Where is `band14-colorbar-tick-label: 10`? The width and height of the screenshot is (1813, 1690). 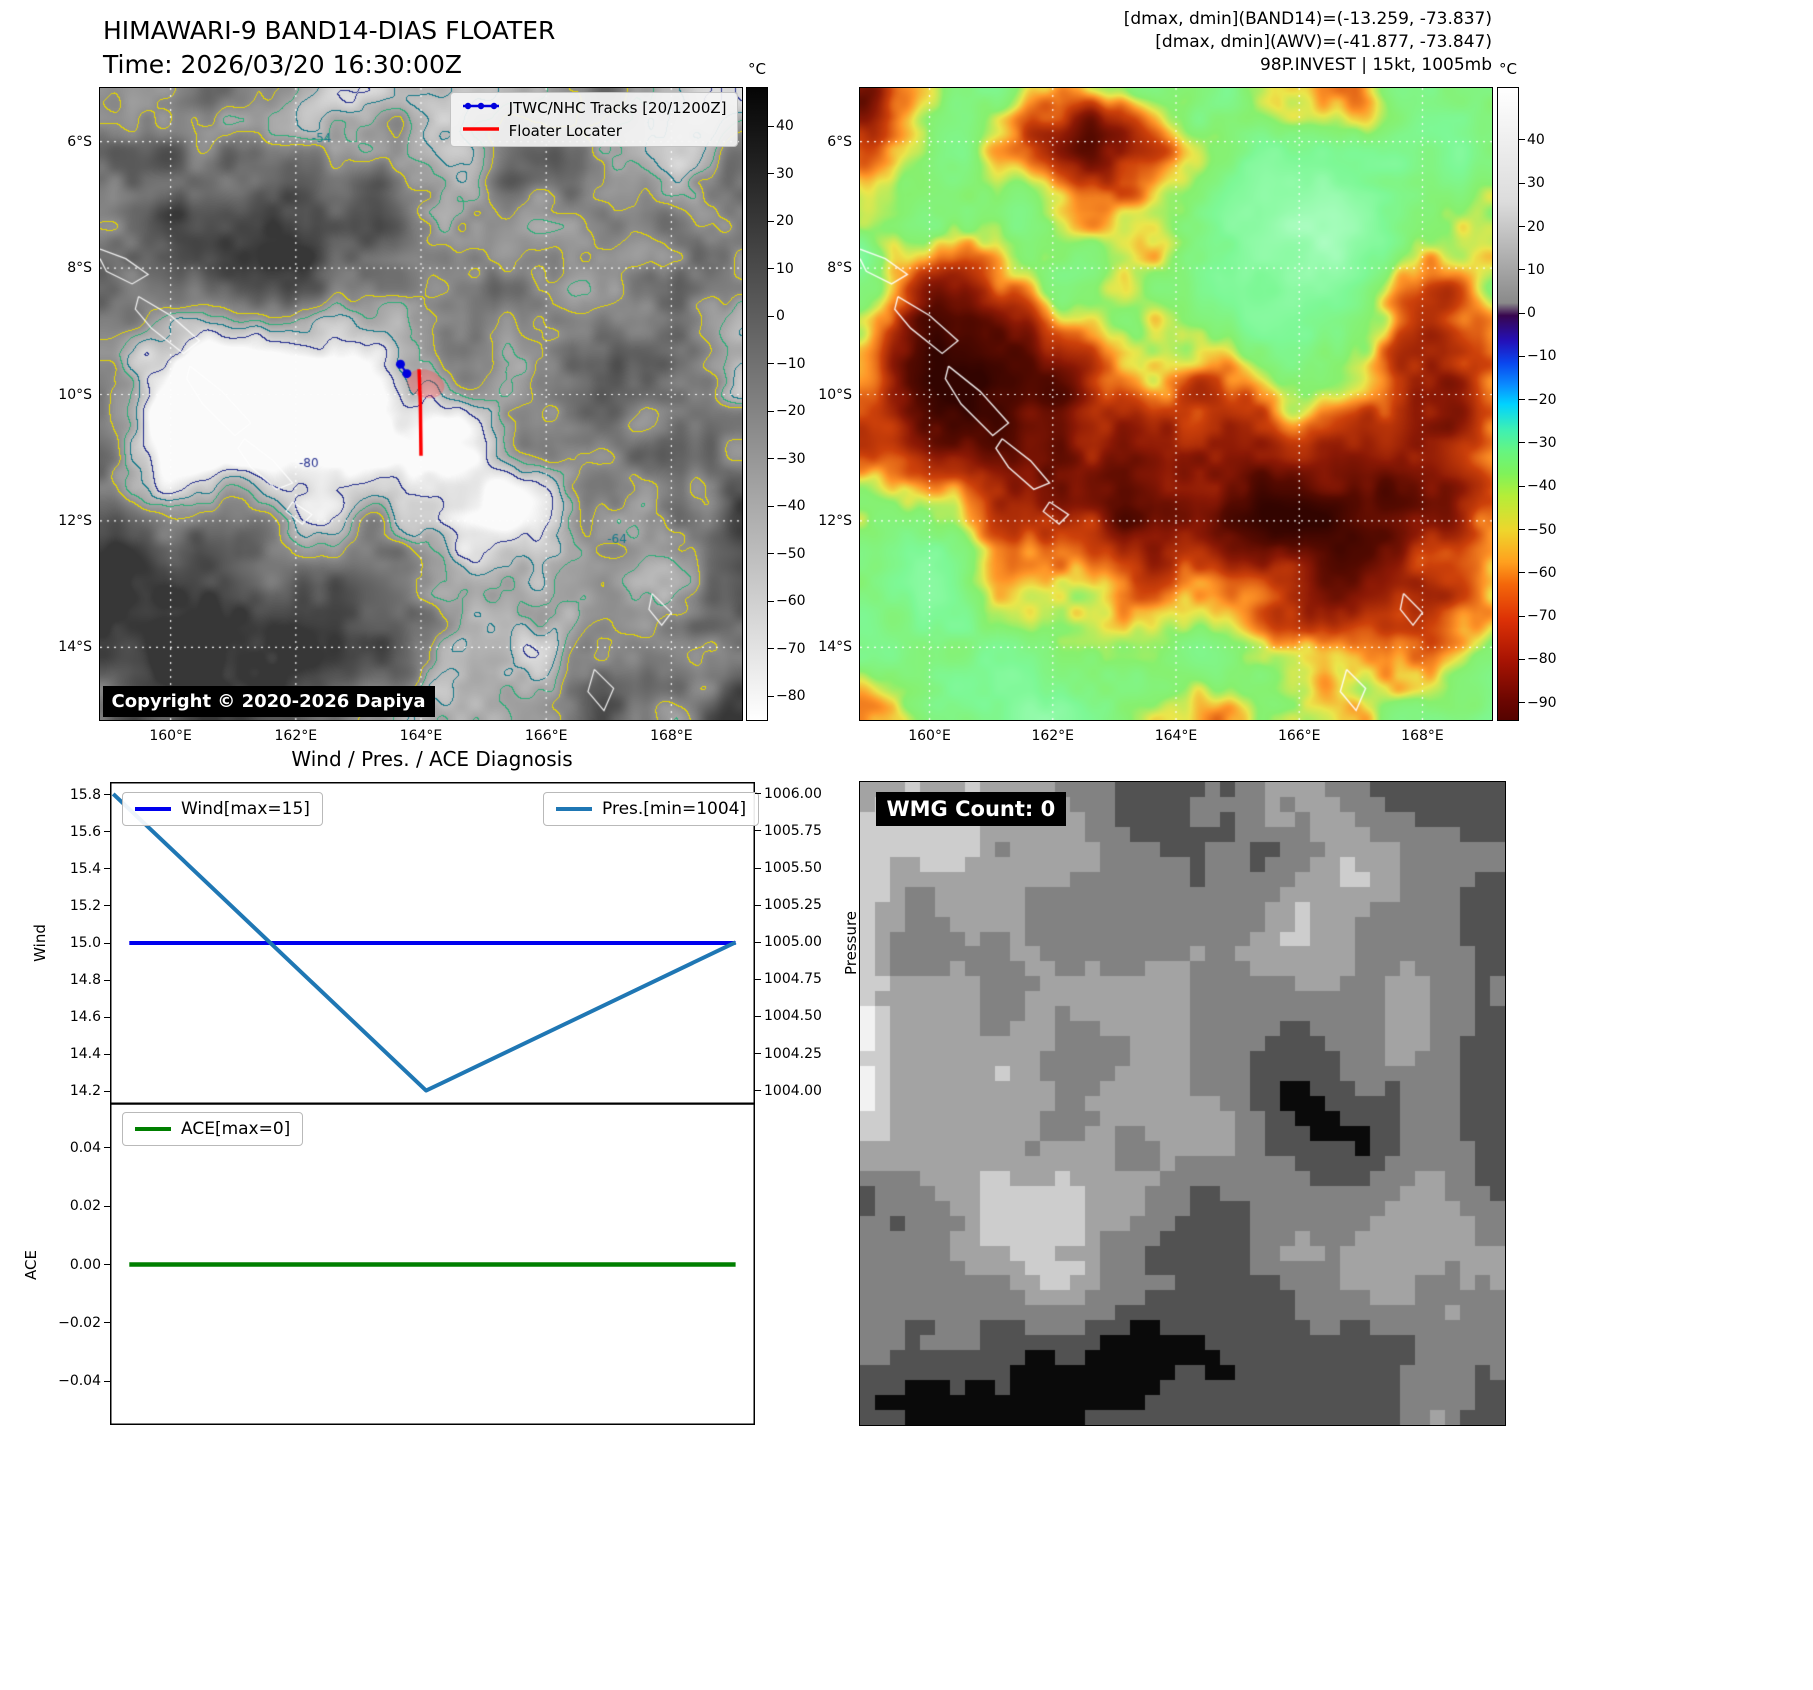 band14-colorbar-tick-label: 10 is located at coordinates (785, 268).